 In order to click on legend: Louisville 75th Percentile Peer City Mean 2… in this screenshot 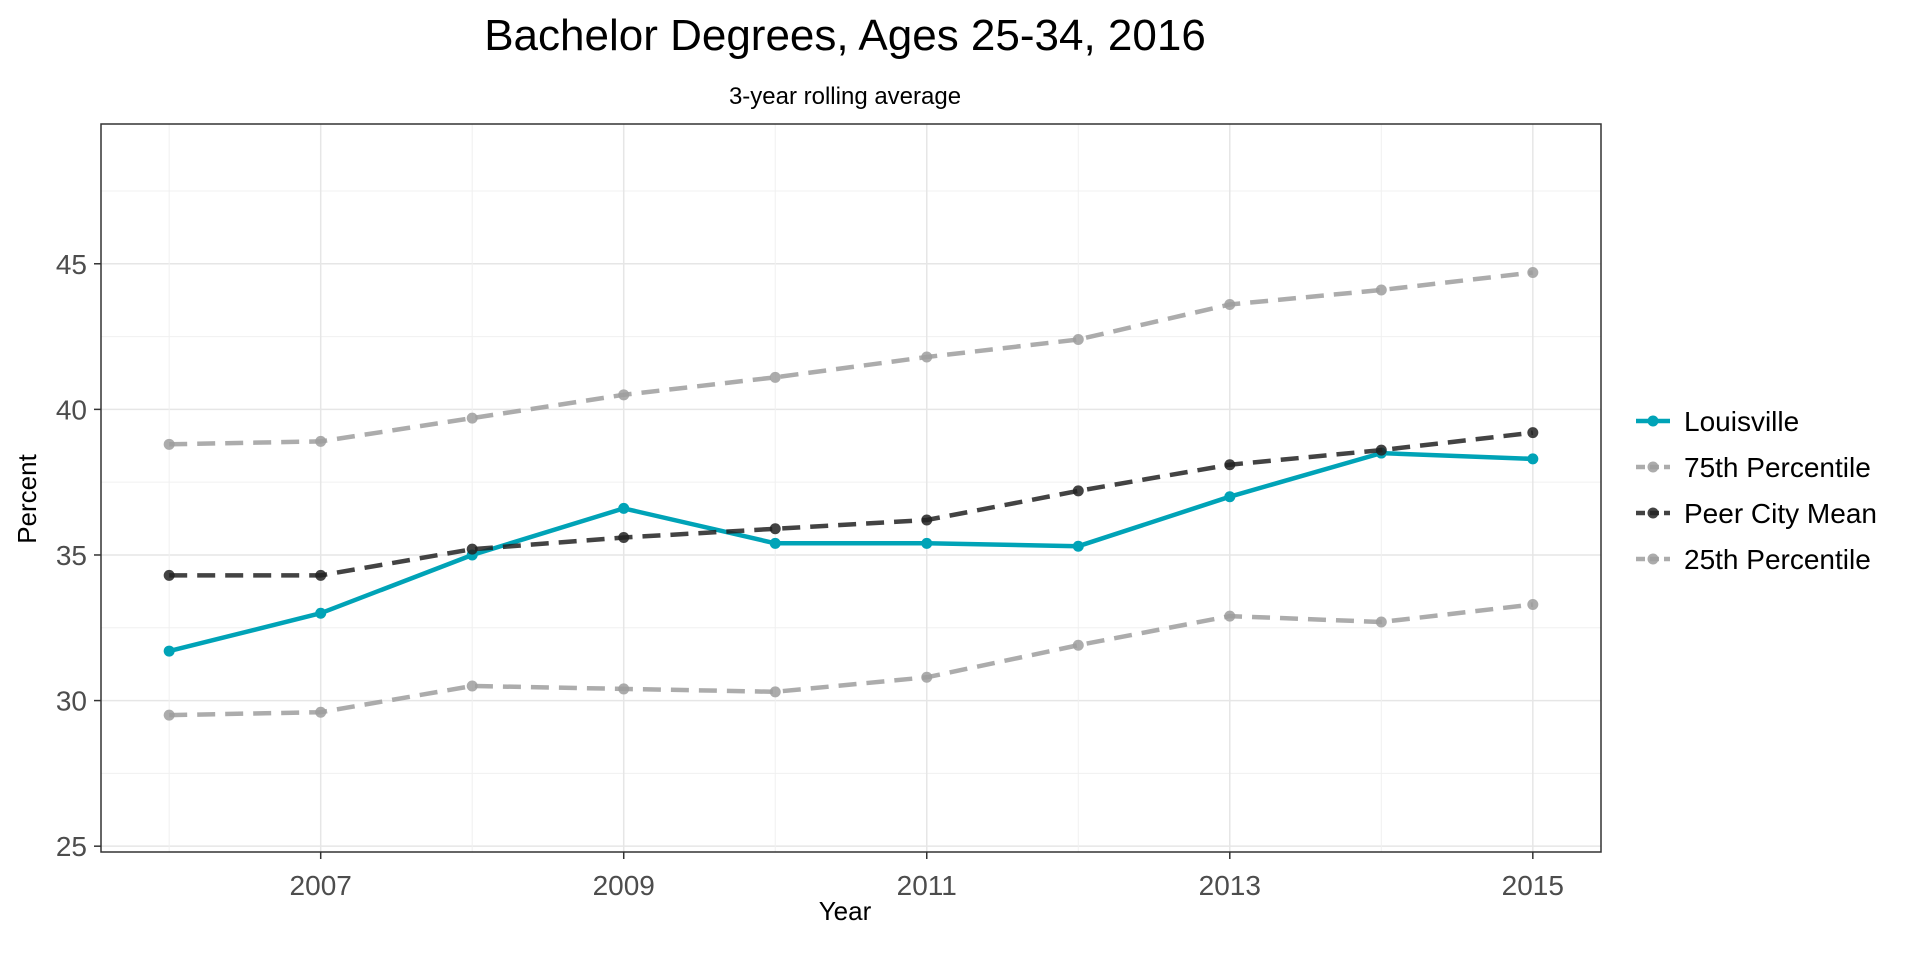, I will do `click(1756, 490)`.